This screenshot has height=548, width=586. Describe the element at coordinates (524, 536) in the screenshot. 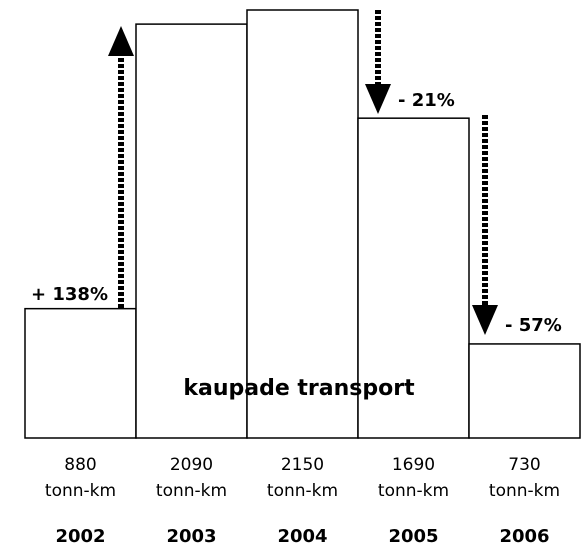

I see `x-tick-label: 2006` at that location.